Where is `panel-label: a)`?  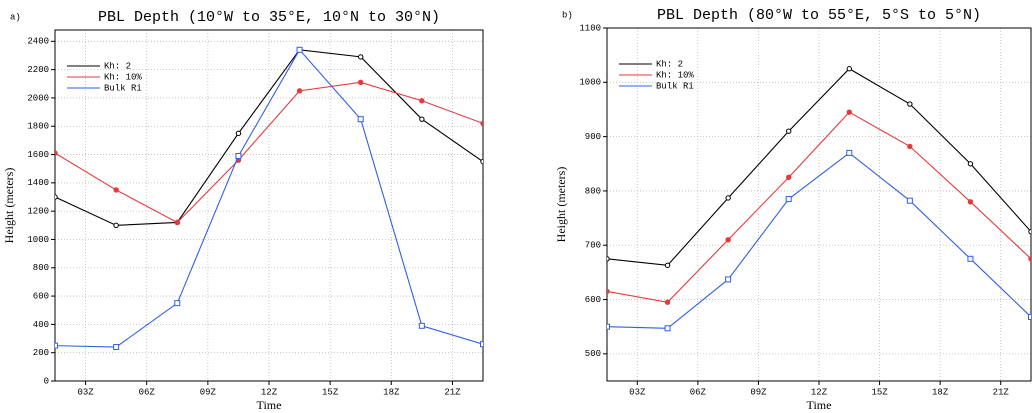
panel-label: a) is located at coordinates (15, 17).